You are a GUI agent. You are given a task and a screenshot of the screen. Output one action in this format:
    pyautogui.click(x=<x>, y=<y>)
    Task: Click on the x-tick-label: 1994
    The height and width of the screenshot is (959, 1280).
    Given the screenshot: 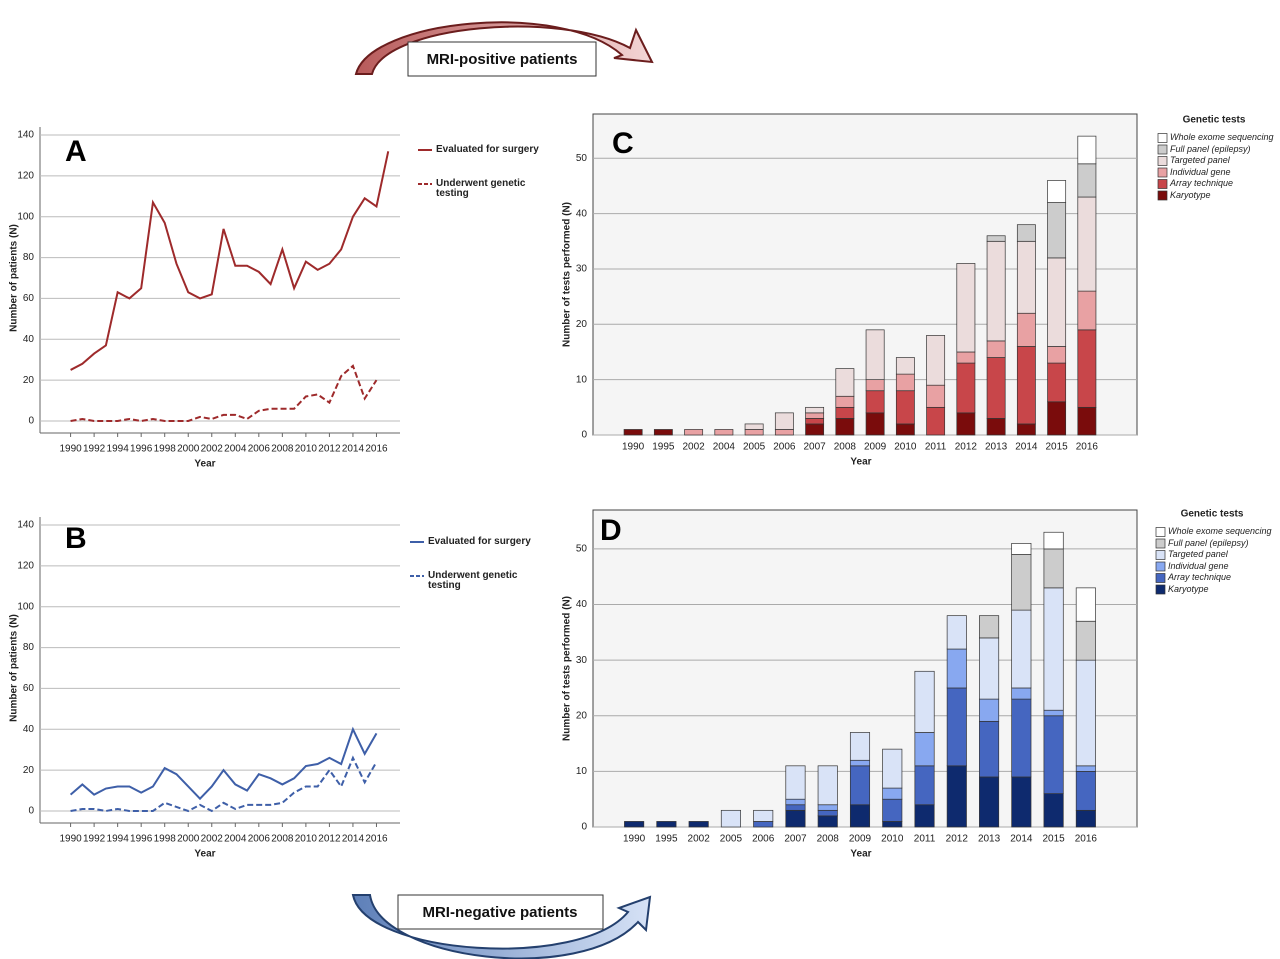 What is the action you would take?
    pyautogui.click(x=118, y=449)
    